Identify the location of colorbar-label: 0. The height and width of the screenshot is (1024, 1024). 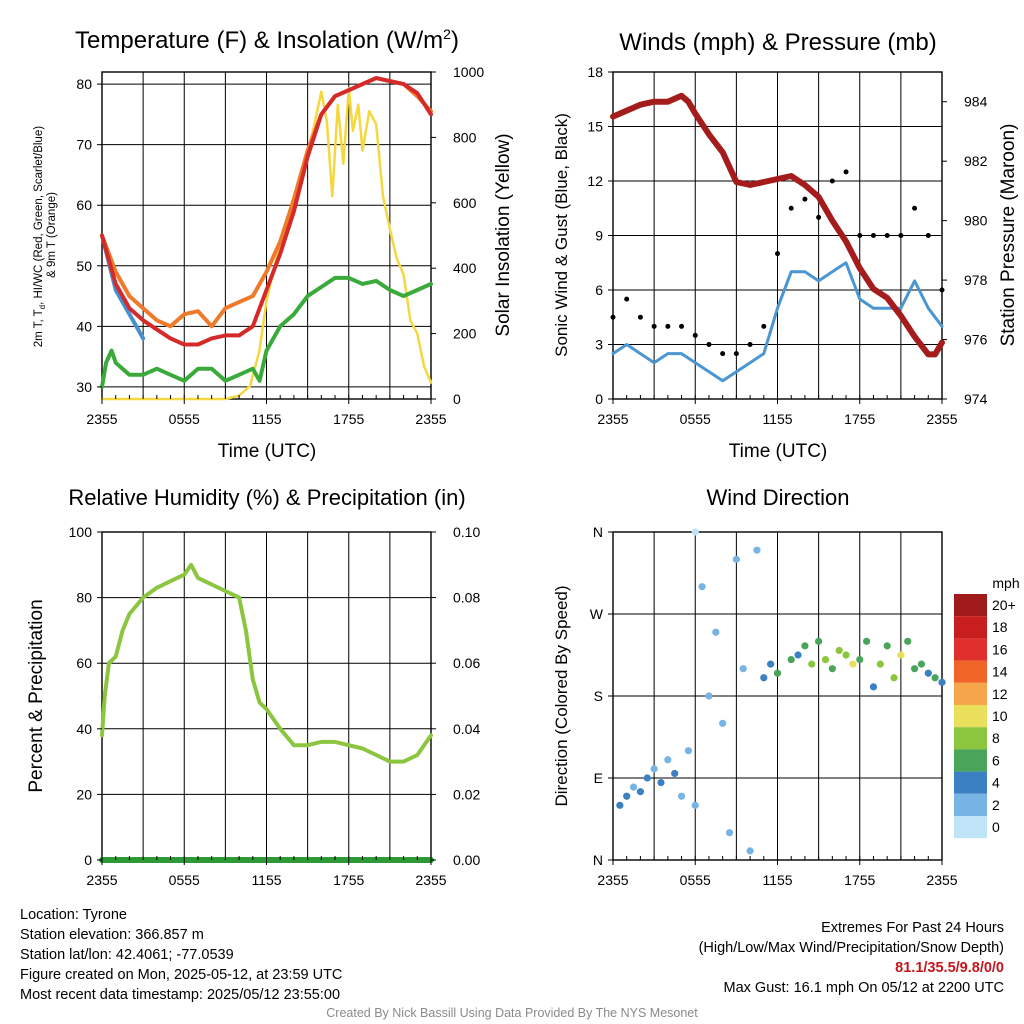
(996, 827).